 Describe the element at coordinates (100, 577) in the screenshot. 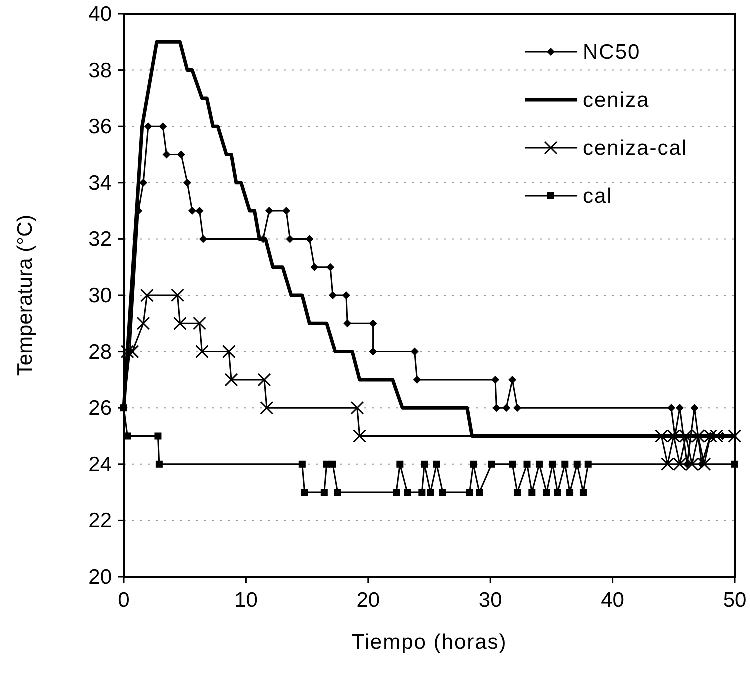

I see `y-tick-label: 20` at that location.